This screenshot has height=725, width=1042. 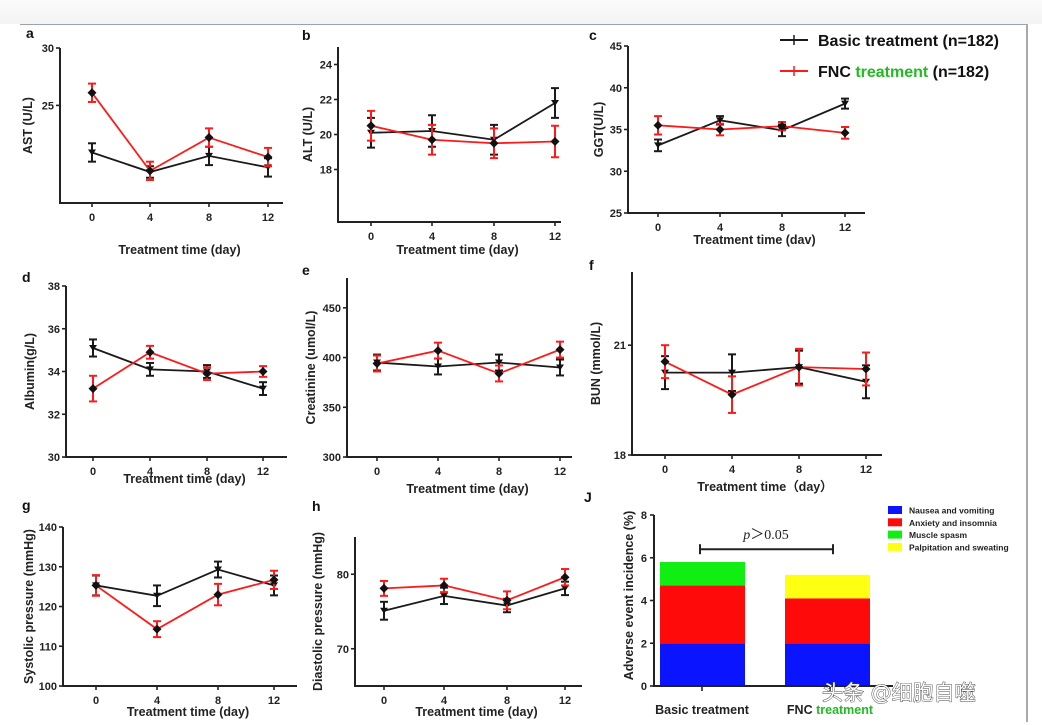 What do you see at coordinates (54, 373) in the screenshot?
I see `y-tick-label: 34` at bounding box center [54, 373].